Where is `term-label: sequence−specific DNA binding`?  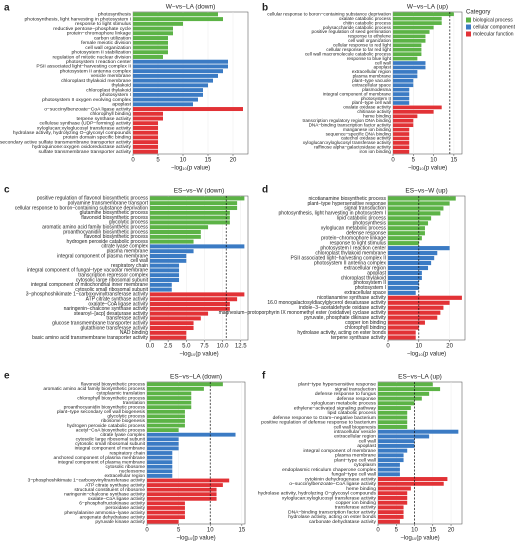 term-label: sequence−specific DNA binding is located at coordinates (359, 133).